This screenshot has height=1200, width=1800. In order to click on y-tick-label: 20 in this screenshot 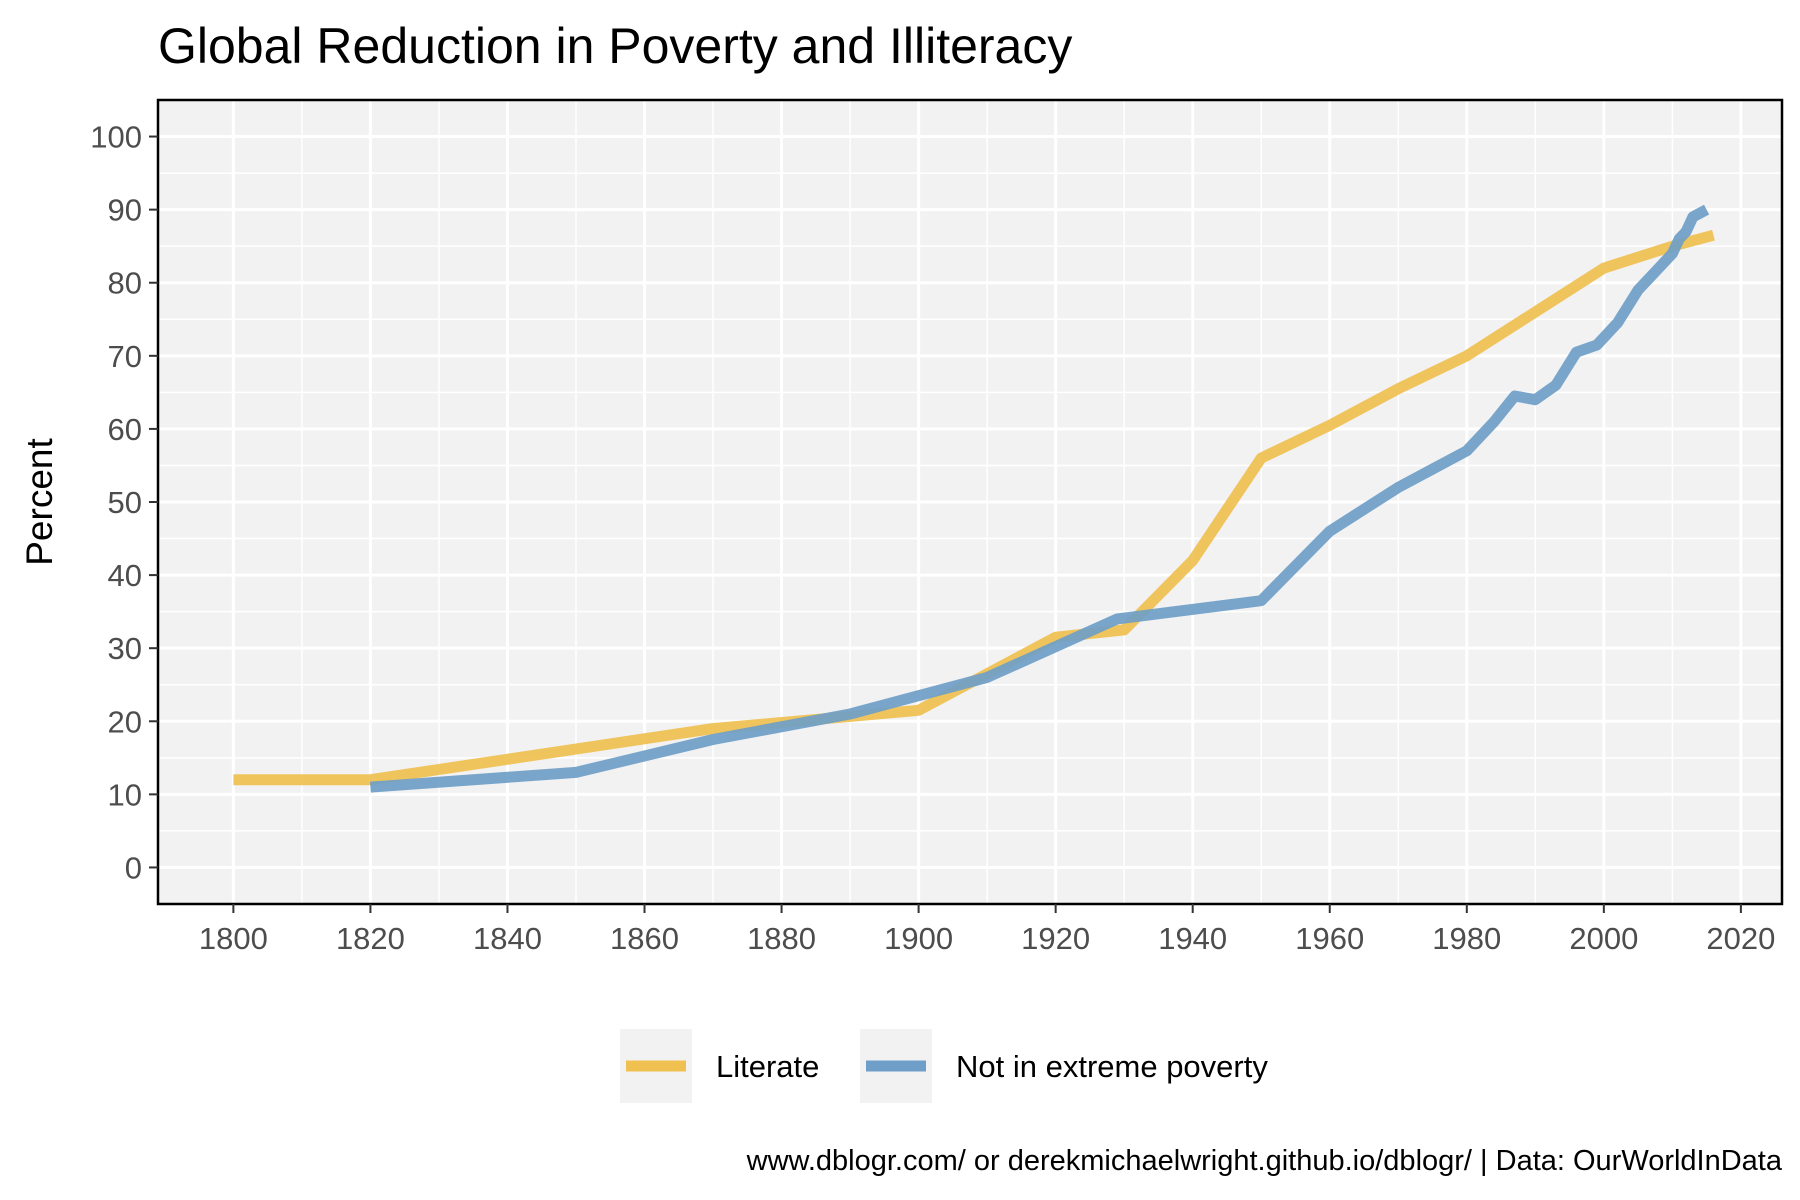, I will do `click(125, 721)`.